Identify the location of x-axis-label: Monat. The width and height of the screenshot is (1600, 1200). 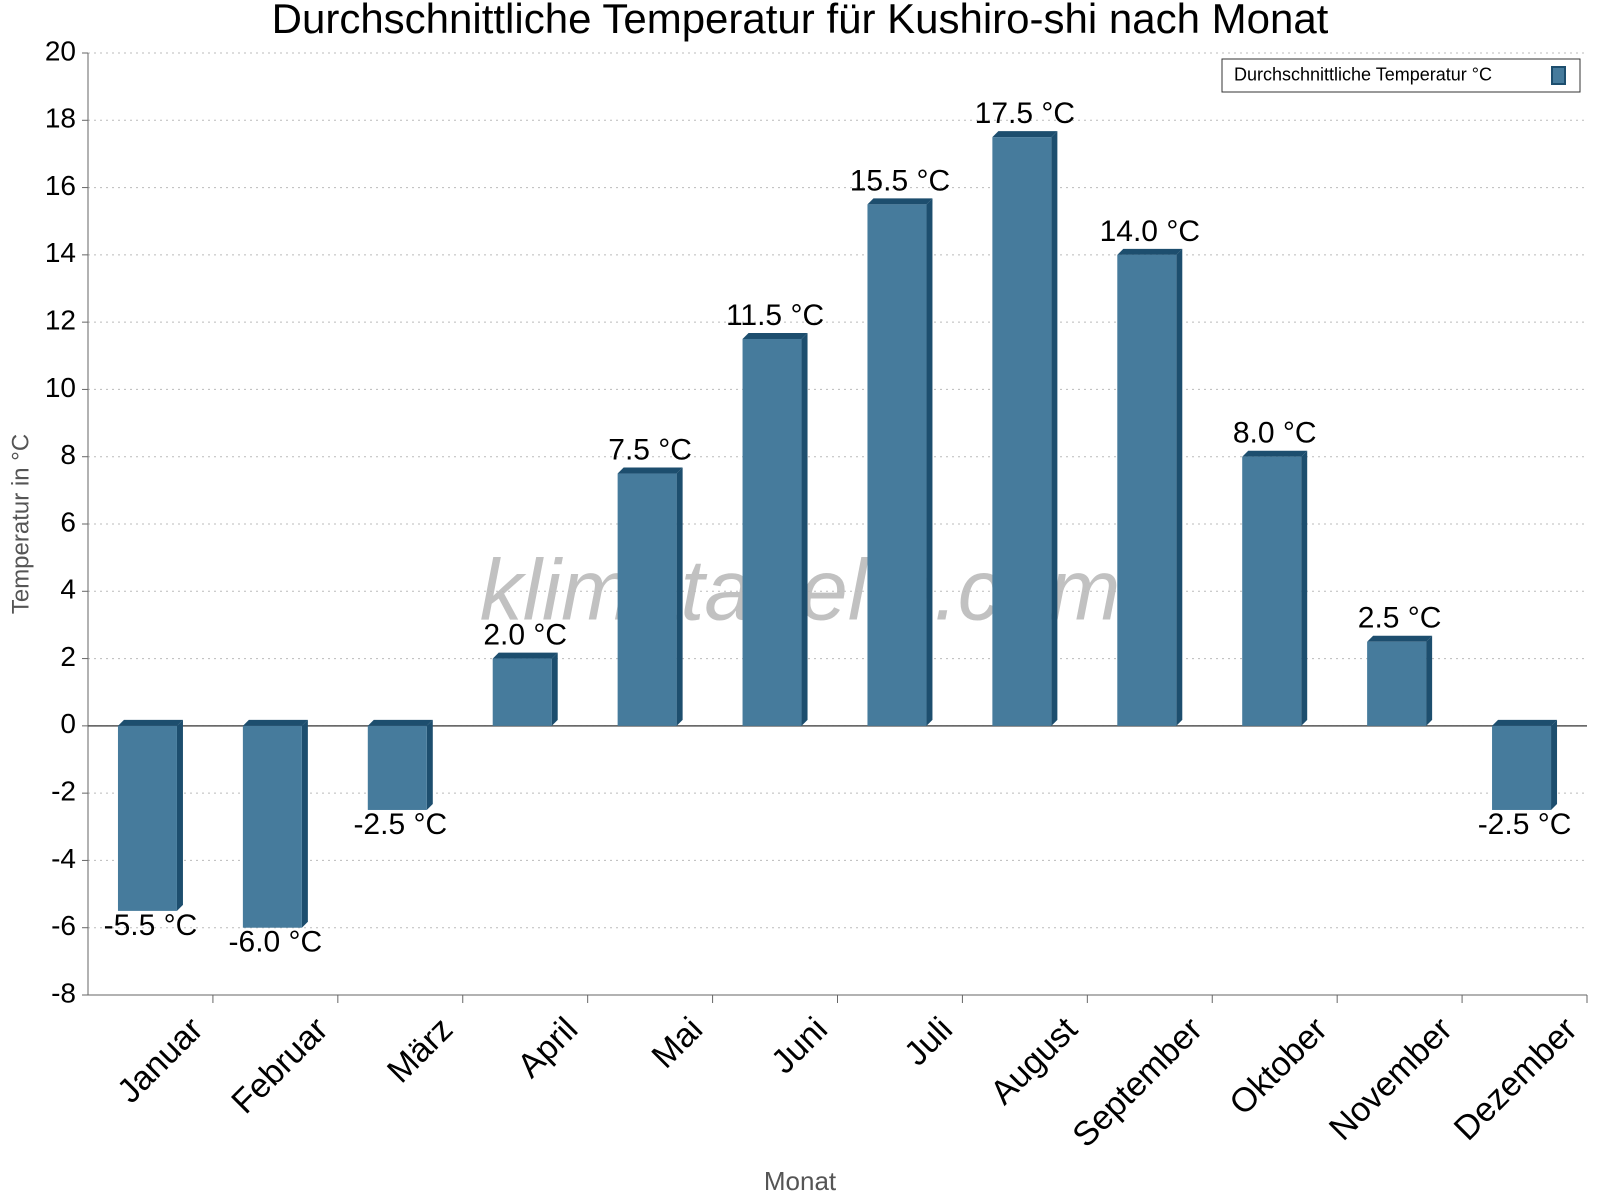
(800, 1181).